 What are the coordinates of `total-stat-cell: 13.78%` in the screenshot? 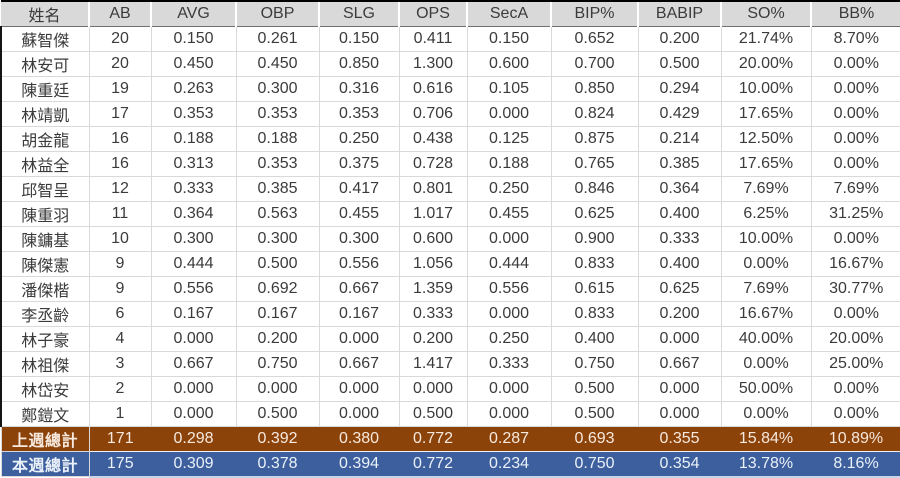 It's located at (766, 464).